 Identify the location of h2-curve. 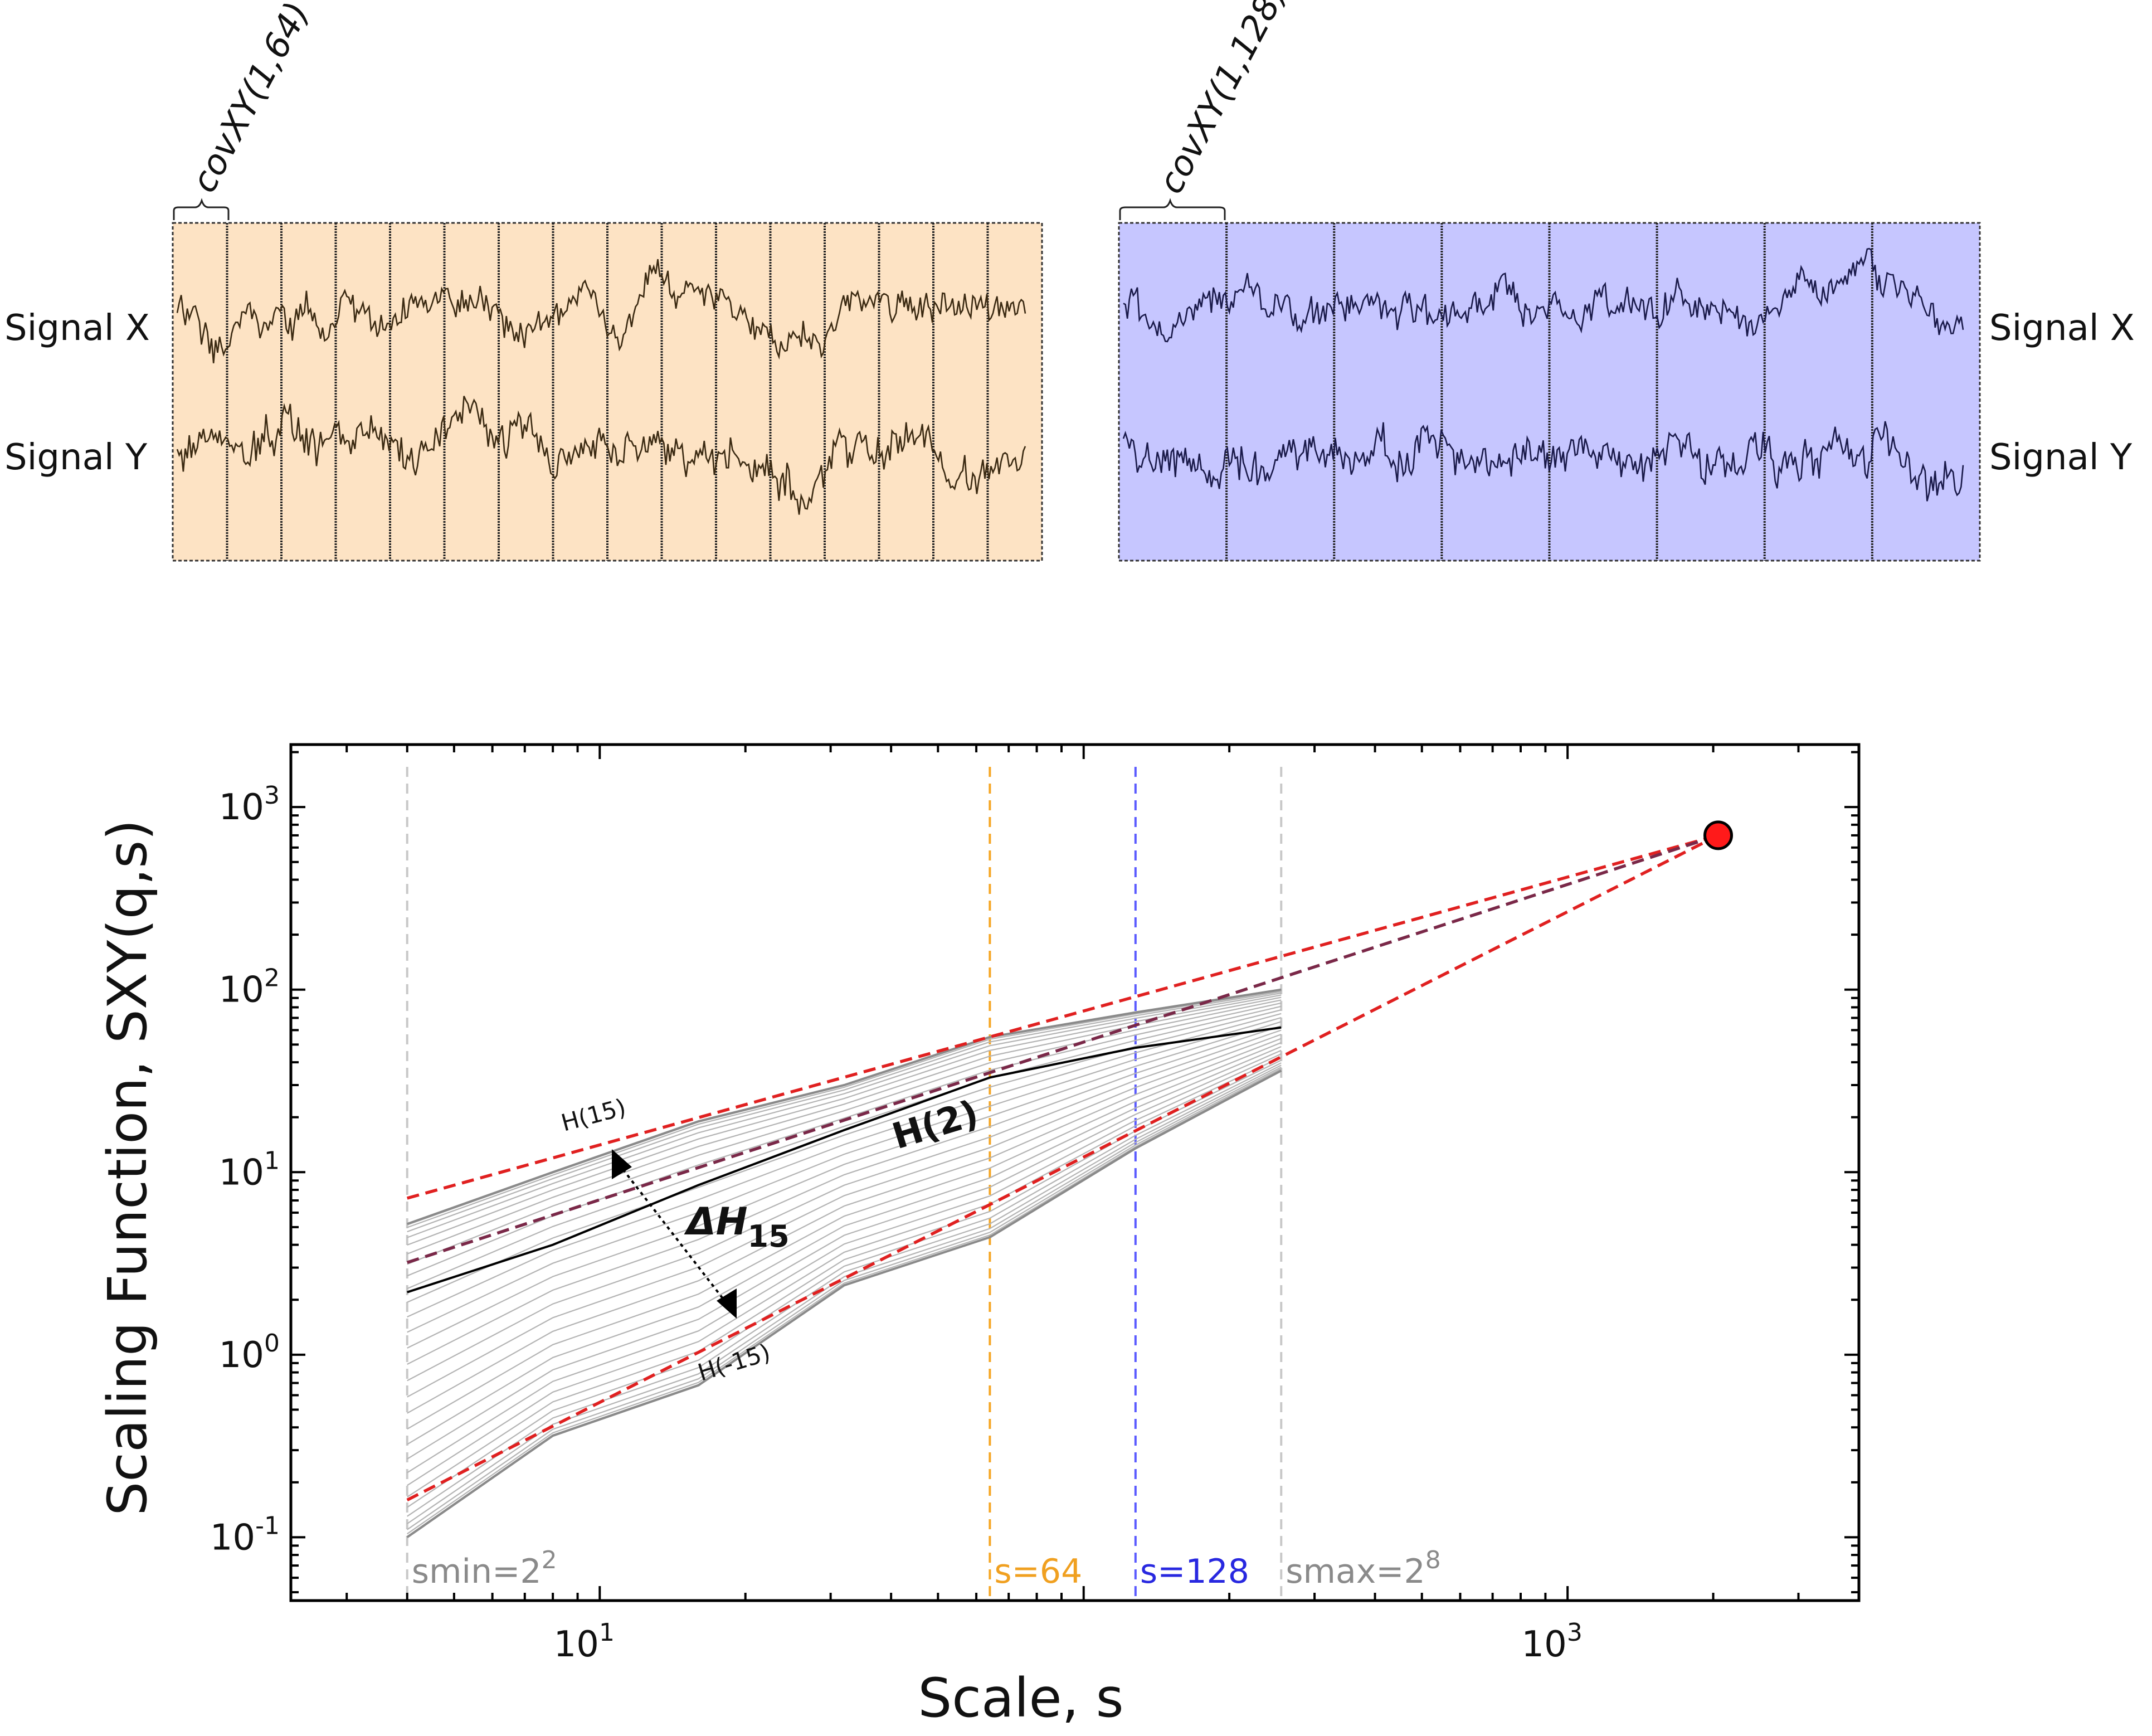
(844, 1160).